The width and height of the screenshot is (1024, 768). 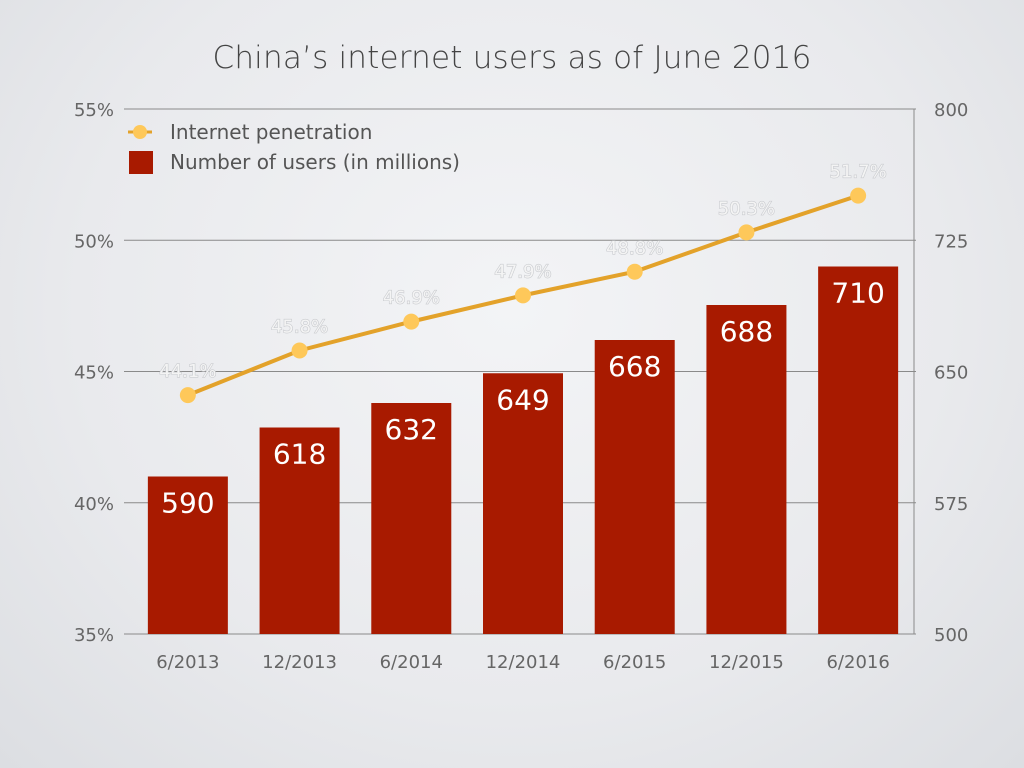 What do you see at coordinates (951, 504) in the screenshot?
I see `right-axis-tick: 575` at bounding box center [951, 504].